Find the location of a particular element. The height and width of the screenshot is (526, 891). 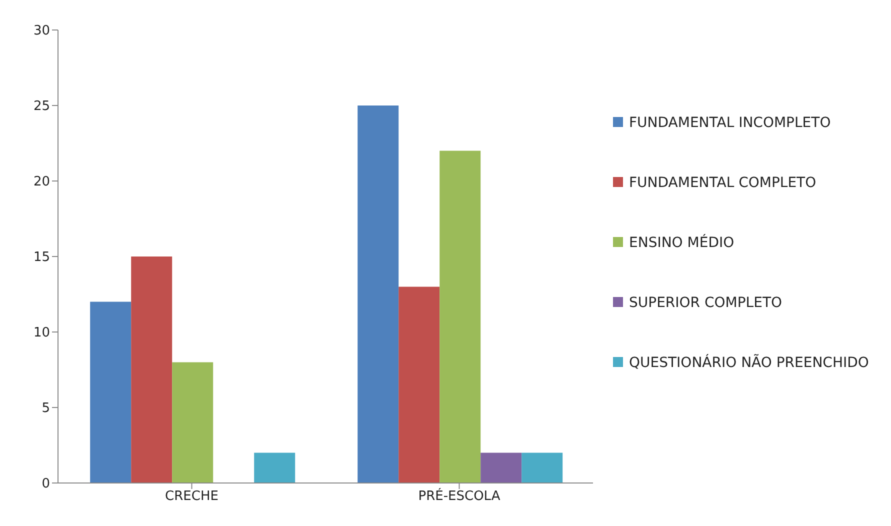

x-tick-label: CRECHE is located at coordinates (191, 496).